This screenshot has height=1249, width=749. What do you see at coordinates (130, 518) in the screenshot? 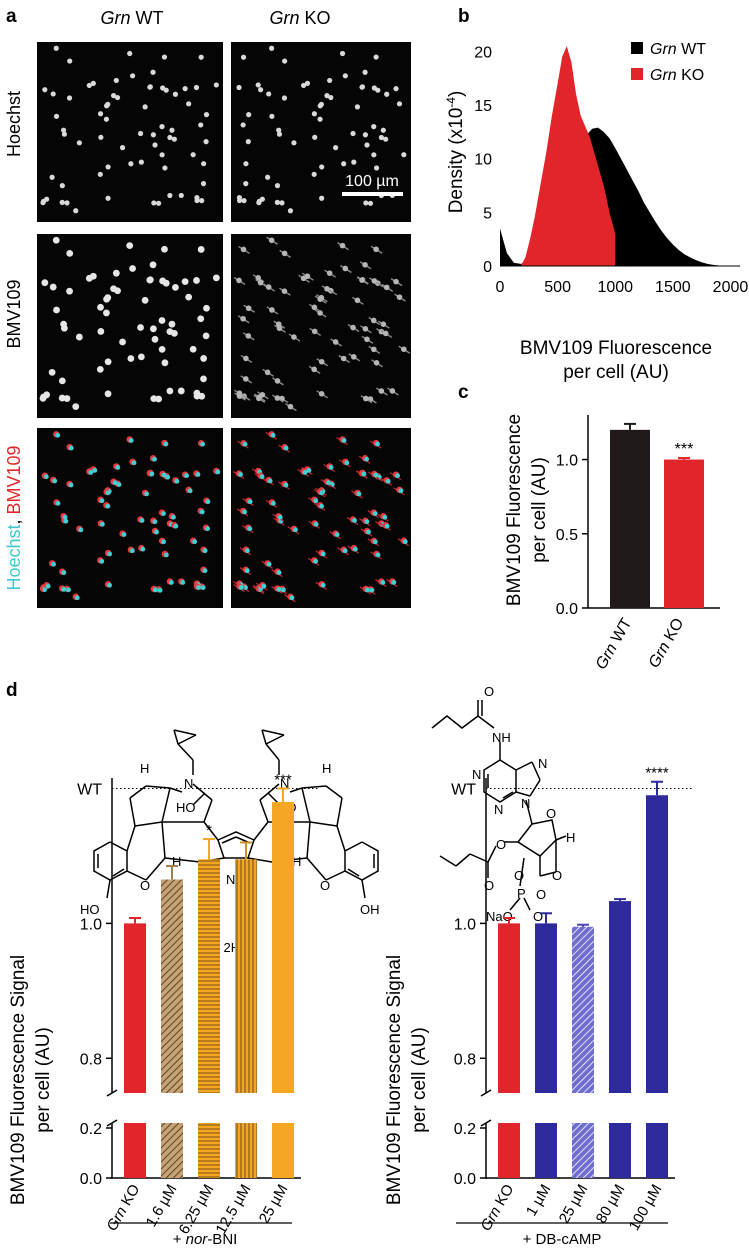
I see `micrograph-merge-wt` at bounding box center [130, 518].